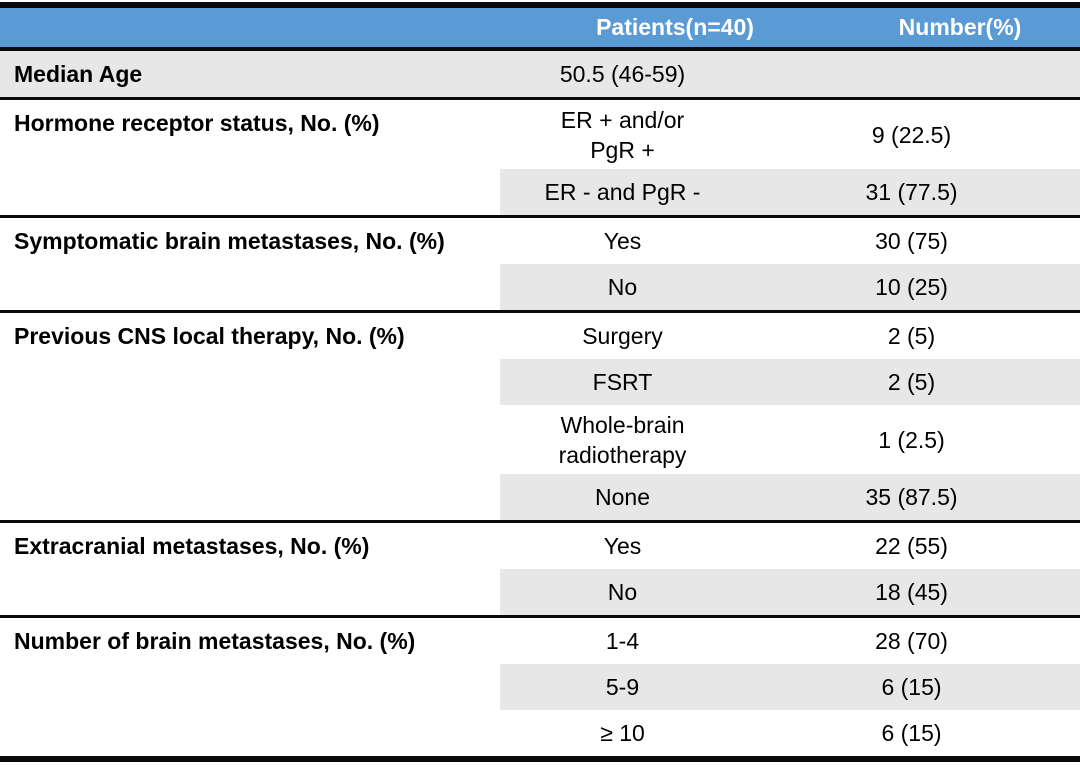 The width and height of the screenshot is (1080, 781). I want to click on value-cell: 28 (70), so click(911, 641).